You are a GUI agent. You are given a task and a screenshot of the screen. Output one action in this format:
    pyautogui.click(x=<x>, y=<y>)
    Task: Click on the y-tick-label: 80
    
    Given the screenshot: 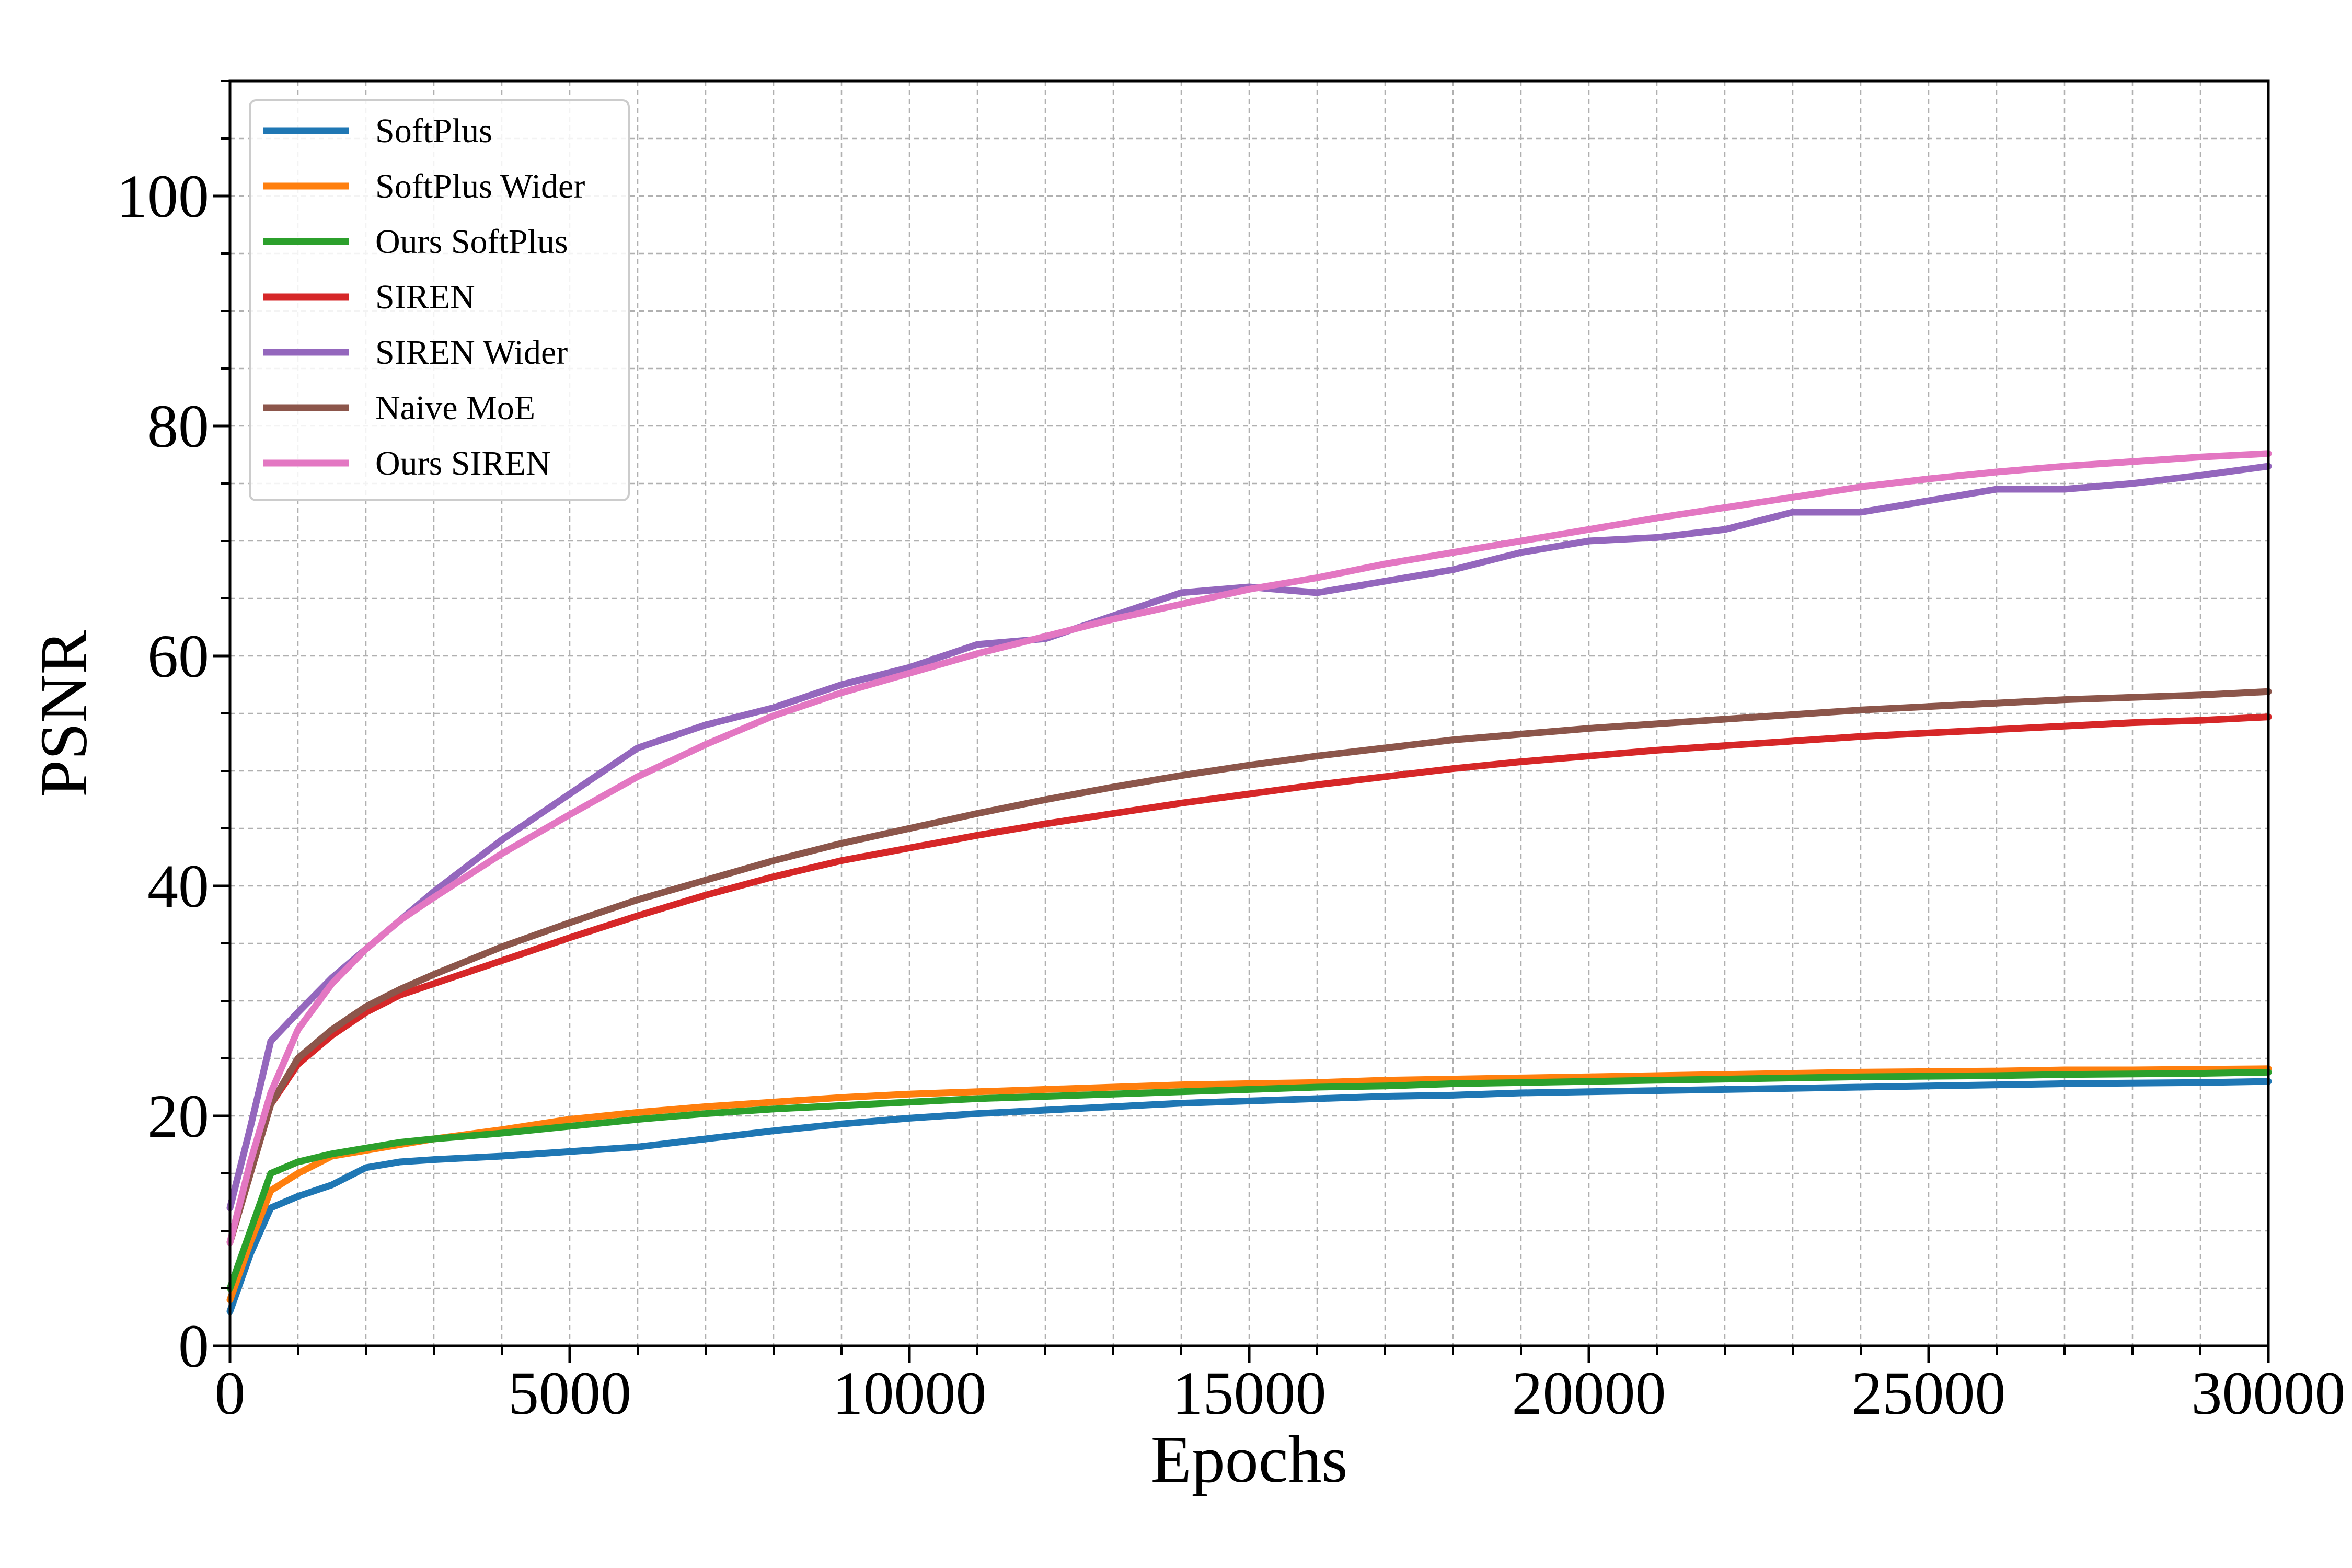 What is the action you would take?
    pyautogui.click(x=178, y=426)
    